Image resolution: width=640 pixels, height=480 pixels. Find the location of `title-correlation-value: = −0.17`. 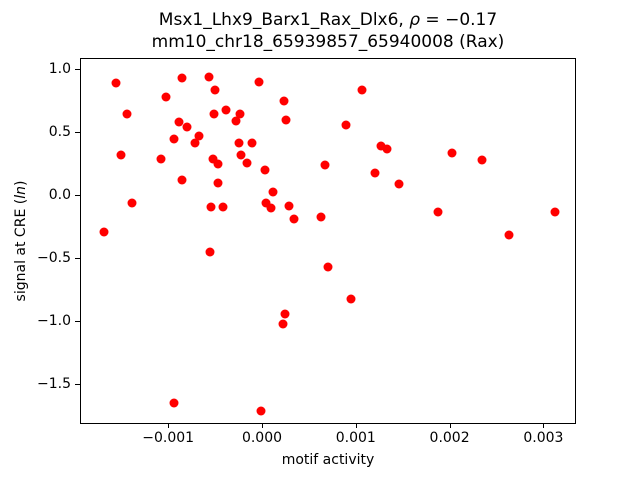

title-correlation-value: = −0.17 is located at coordinates (459, 20).